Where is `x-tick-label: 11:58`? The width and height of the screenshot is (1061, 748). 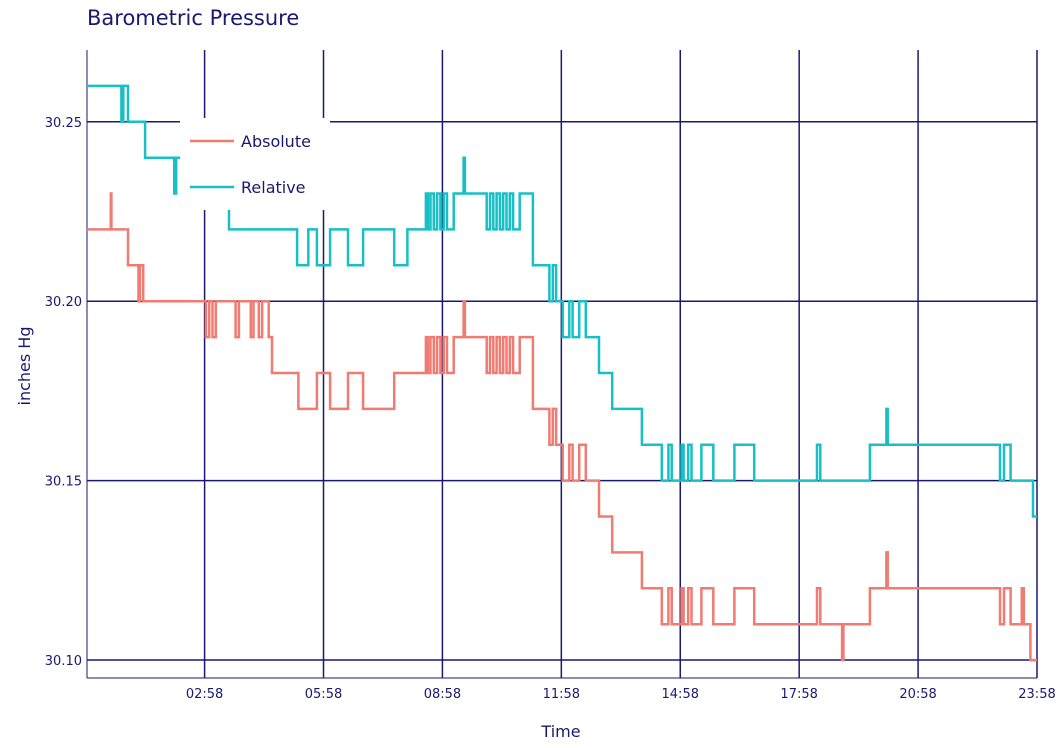
x-tick-label: 11:58 is located at coordinates (561, 694).